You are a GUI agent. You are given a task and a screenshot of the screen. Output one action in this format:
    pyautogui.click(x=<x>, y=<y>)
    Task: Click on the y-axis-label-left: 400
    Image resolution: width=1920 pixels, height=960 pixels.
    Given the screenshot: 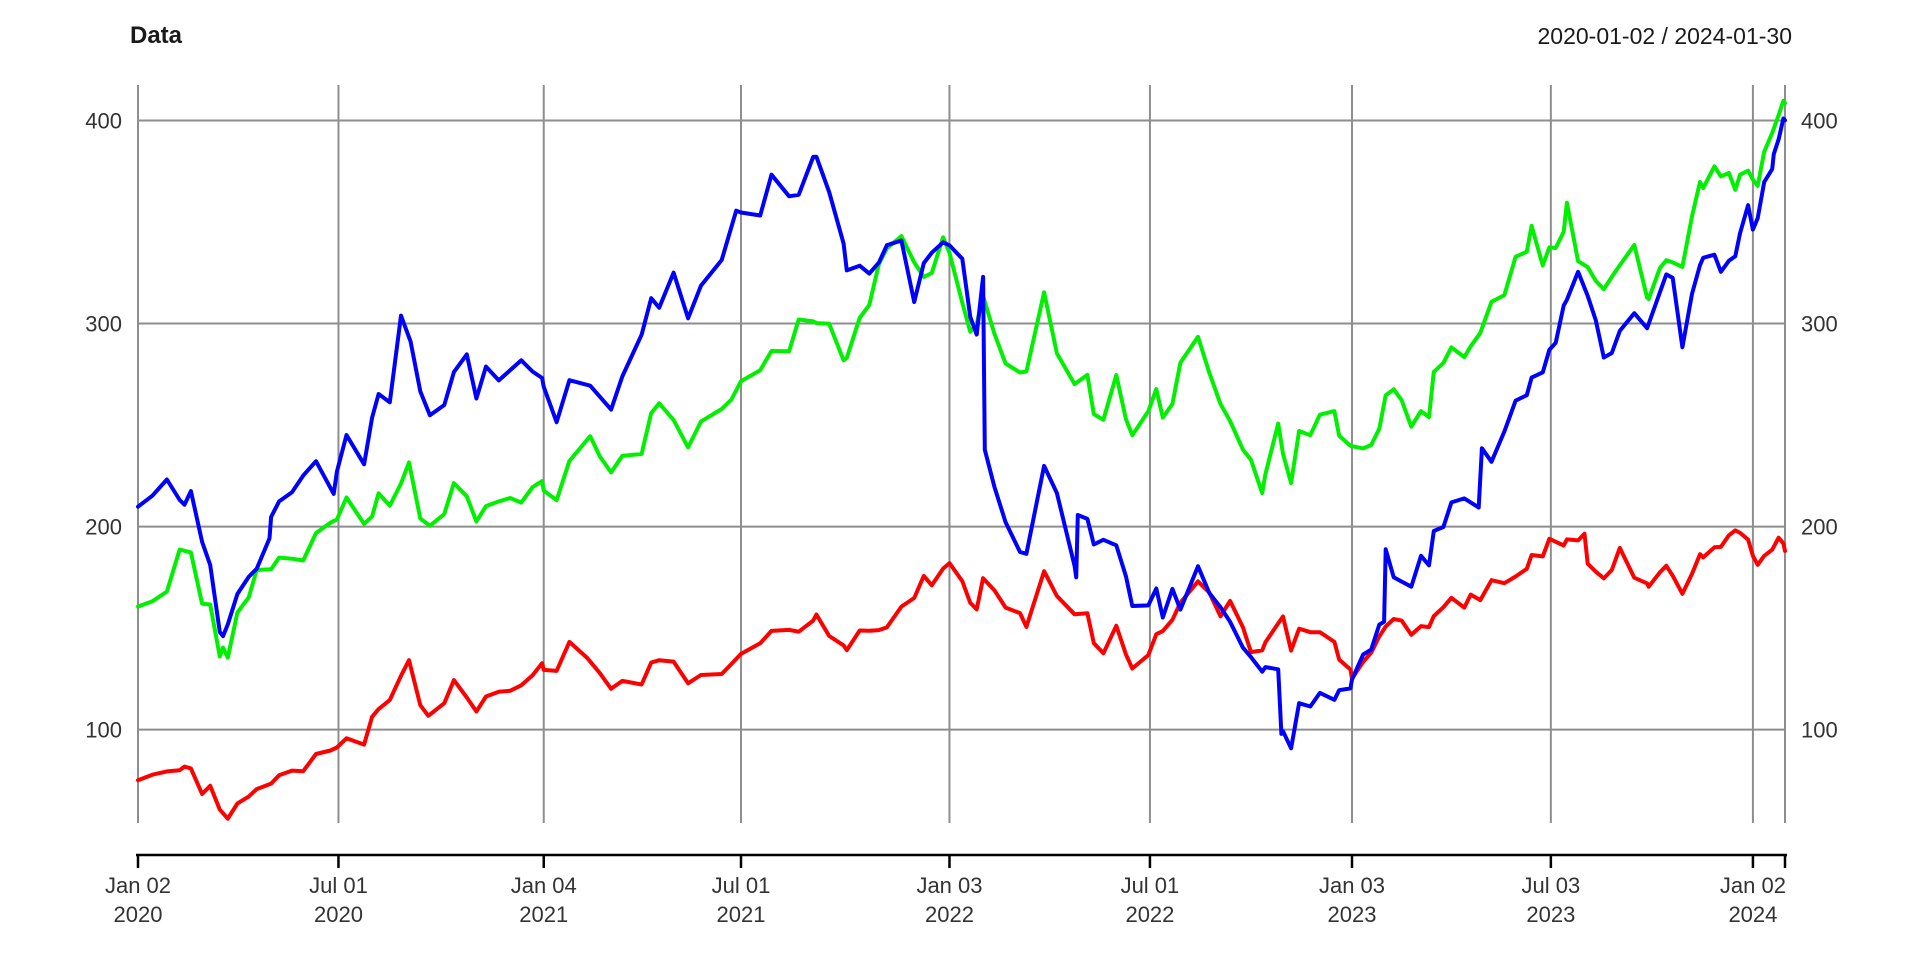 What is the action you would take?
    pyautogui.click(x=103, y=121)
    